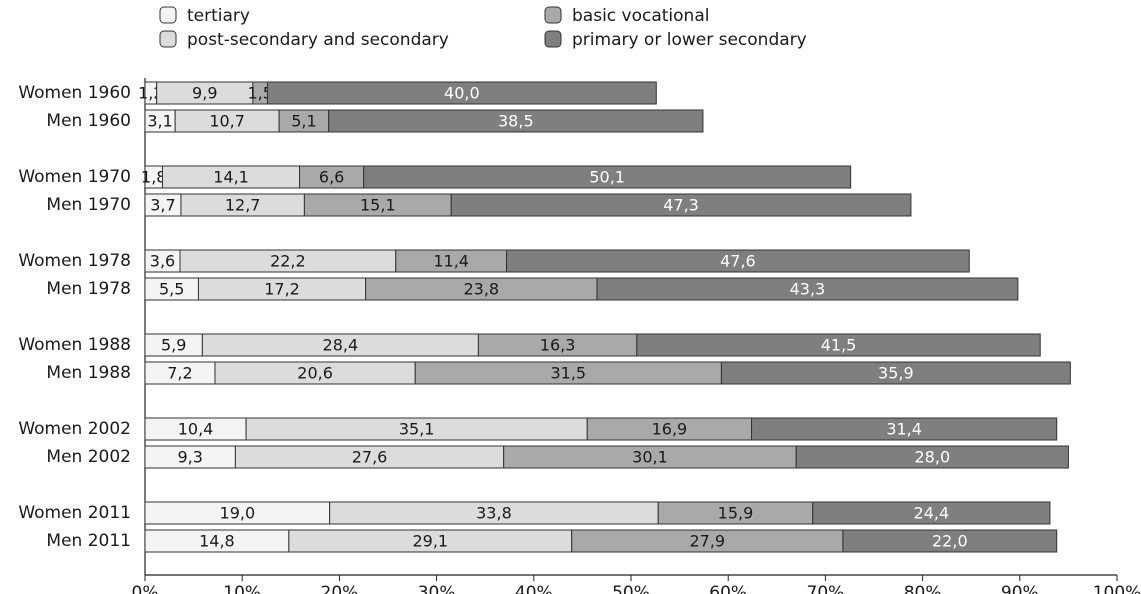 Image resolution: width=1141 pixels, height=594 pixels. I want to click on y-tick-label: Men 1978, so click(88, 289).